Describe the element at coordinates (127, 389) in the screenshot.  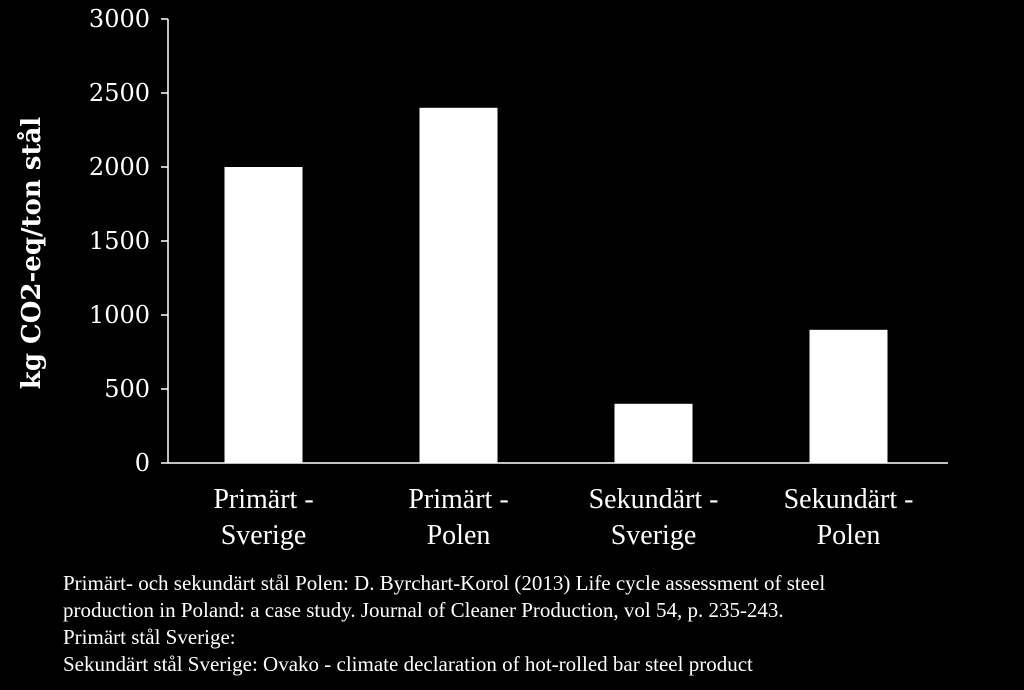
I see `y-tick-label: 500` at that location.